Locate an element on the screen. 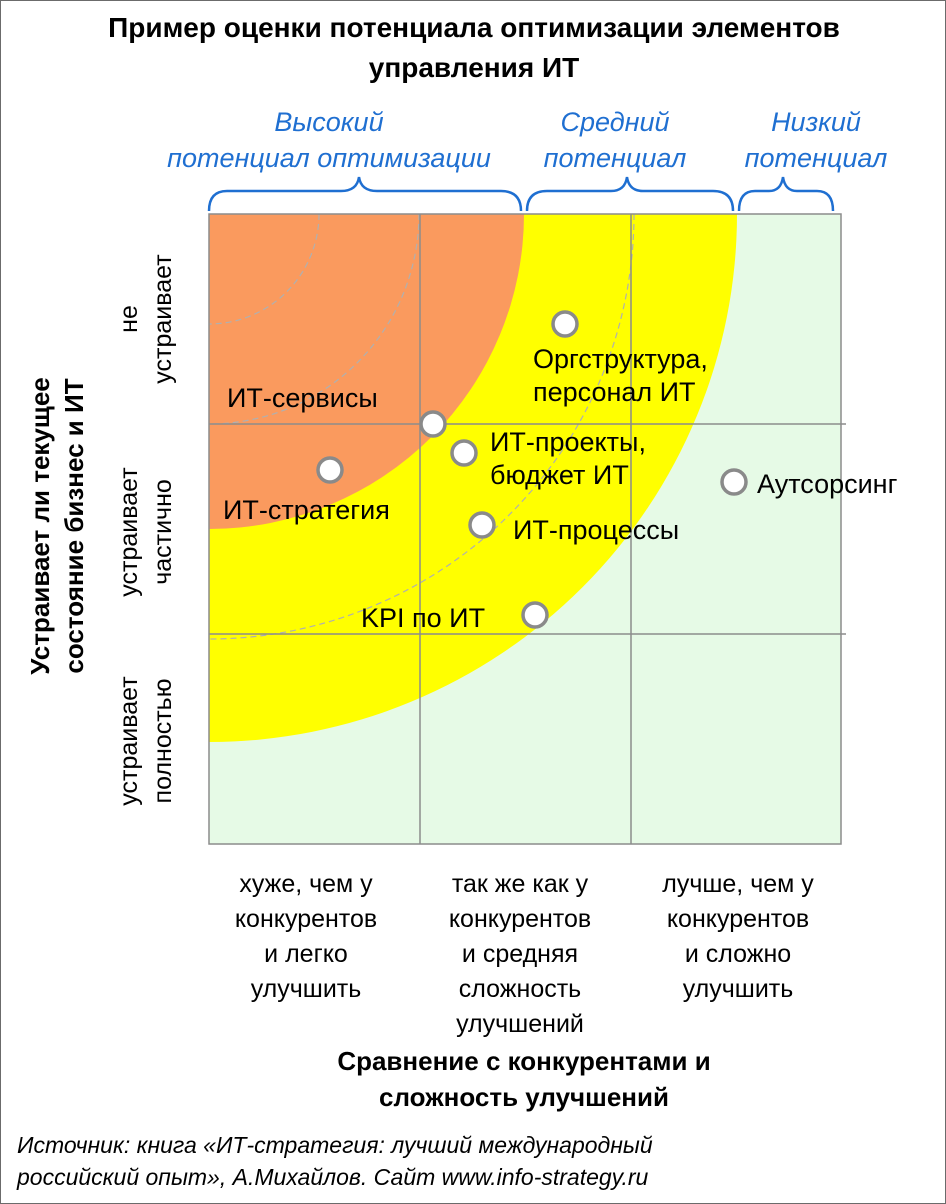  data-points is located at coordinates (532, 469).